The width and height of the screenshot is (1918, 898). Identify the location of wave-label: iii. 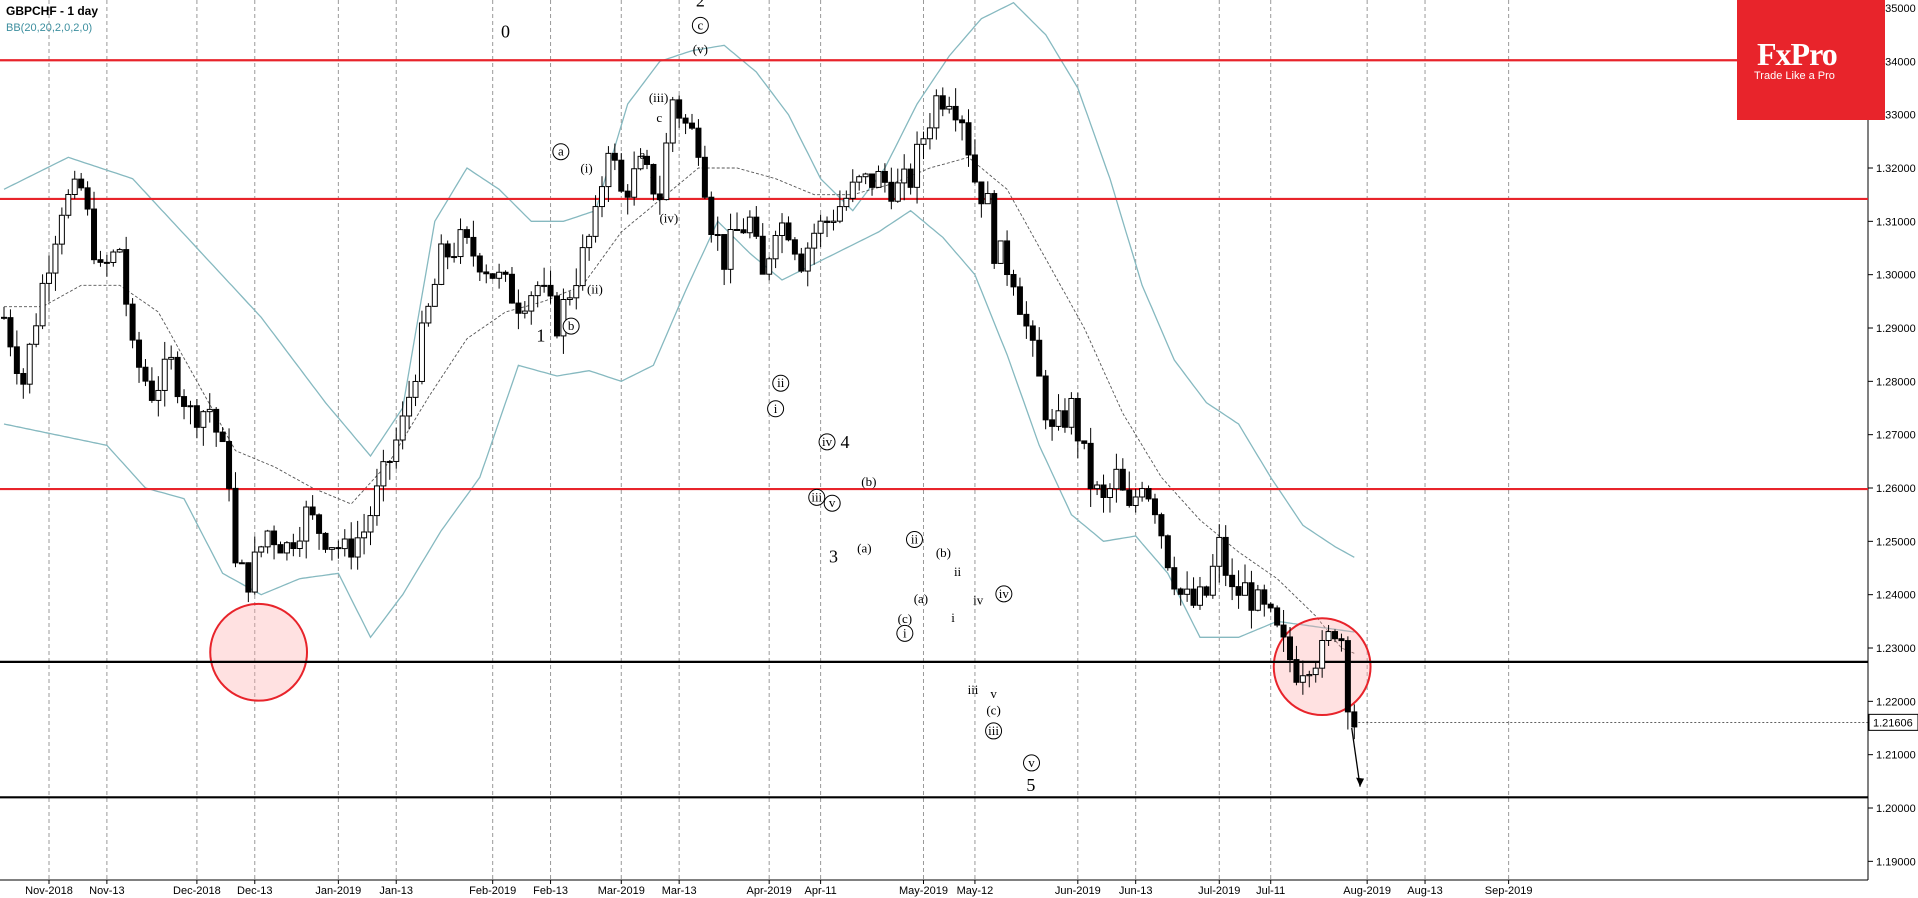
(993, 730).